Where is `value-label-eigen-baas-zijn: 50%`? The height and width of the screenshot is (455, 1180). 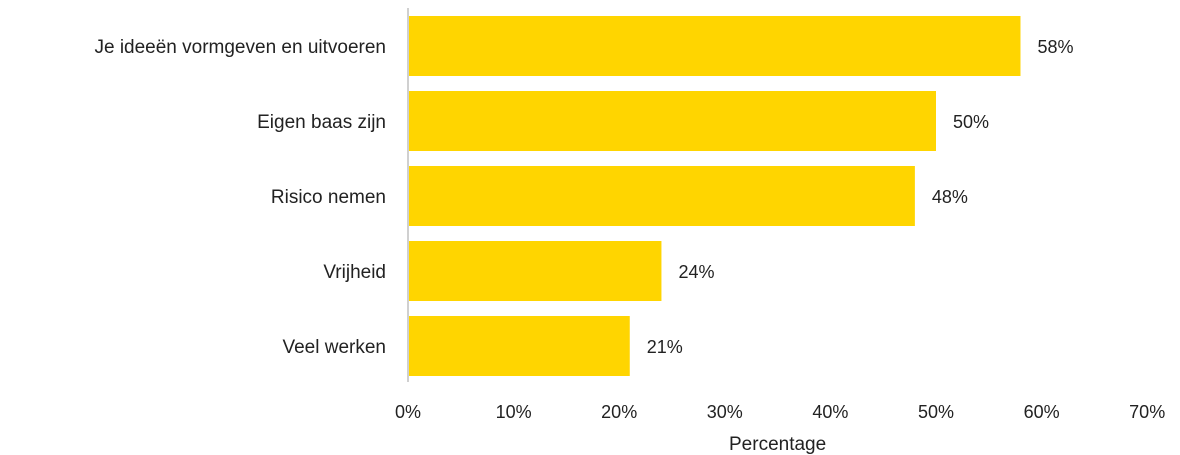
value-label-eigen-baas-zijn: 50% is located at coordinates (971, 122).